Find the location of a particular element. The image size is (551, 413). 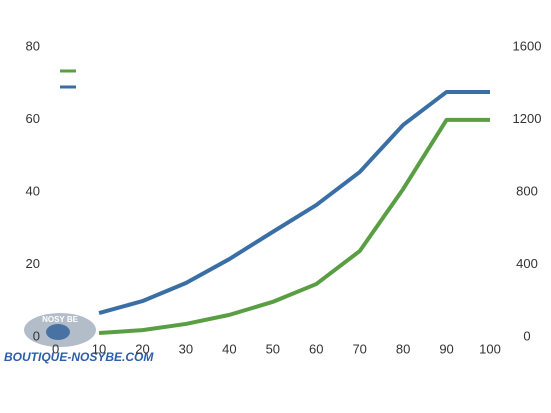

x-tick-label: 100 is located at coordinates (490, 348).